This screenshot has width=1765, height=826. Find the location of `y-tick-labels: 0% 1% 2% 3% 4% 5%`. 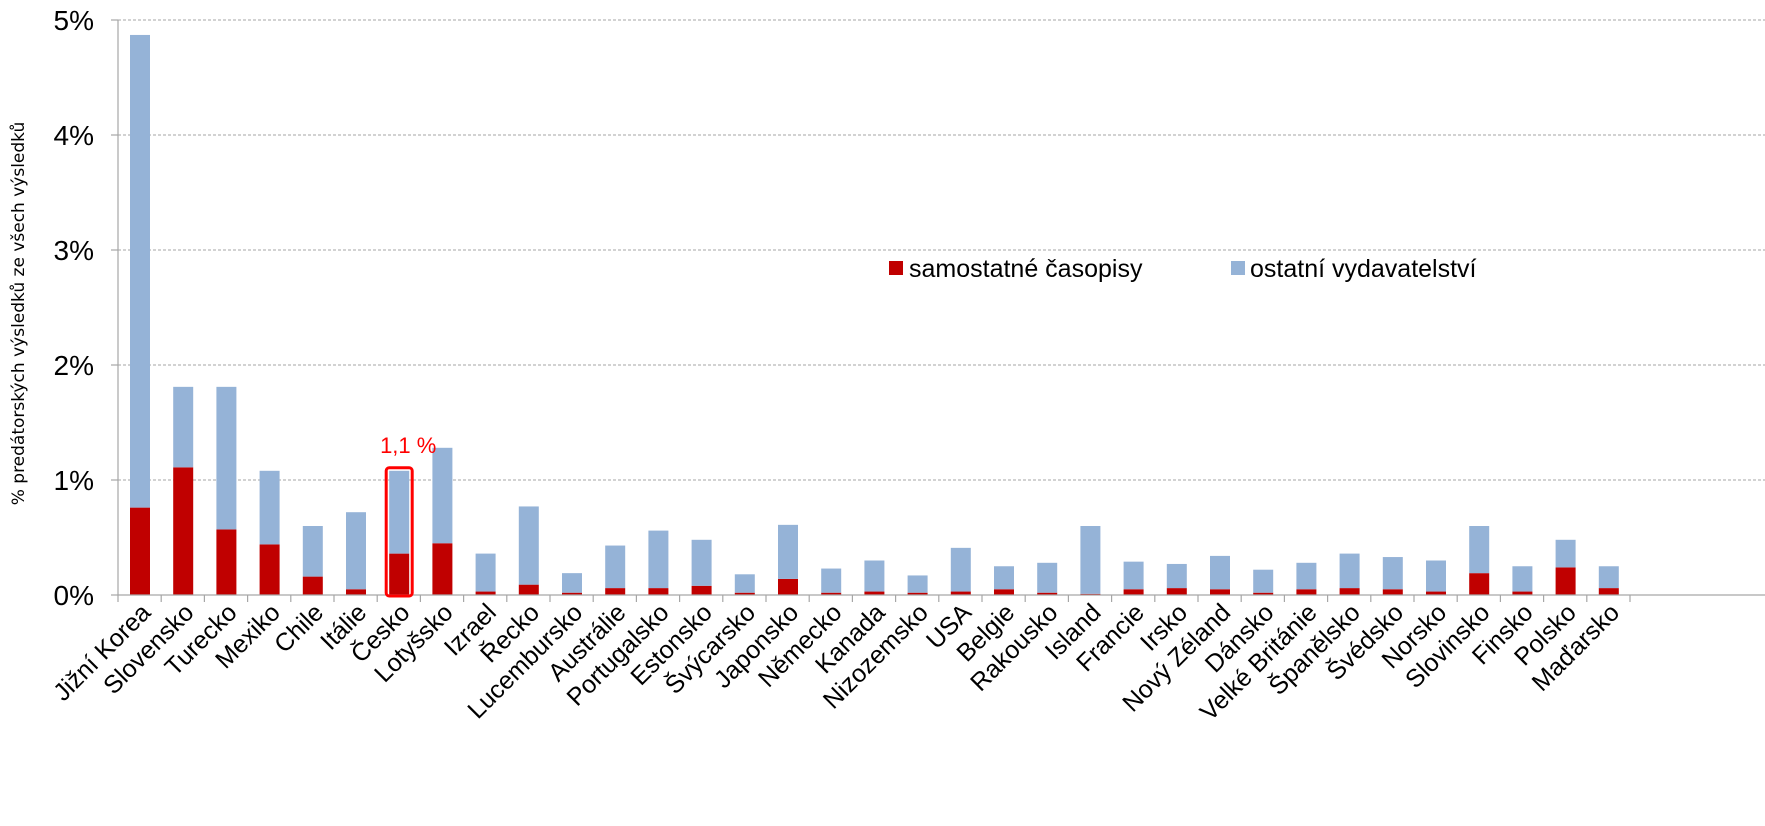

y-tick-labels: 0% 1% 2% 3% 4% 5% is located at coordinates (74, 308).